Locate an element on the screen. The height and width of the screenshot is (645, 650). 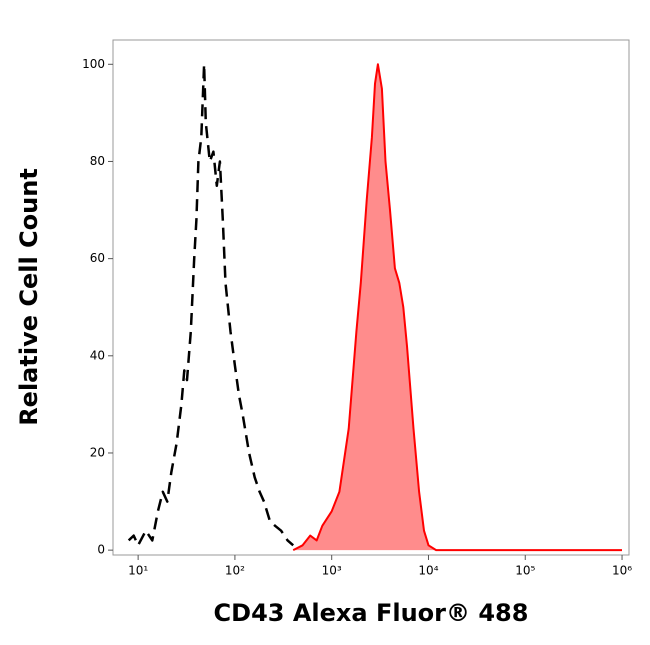
y-tick-label: 100 is located at coordinates (93, 64).